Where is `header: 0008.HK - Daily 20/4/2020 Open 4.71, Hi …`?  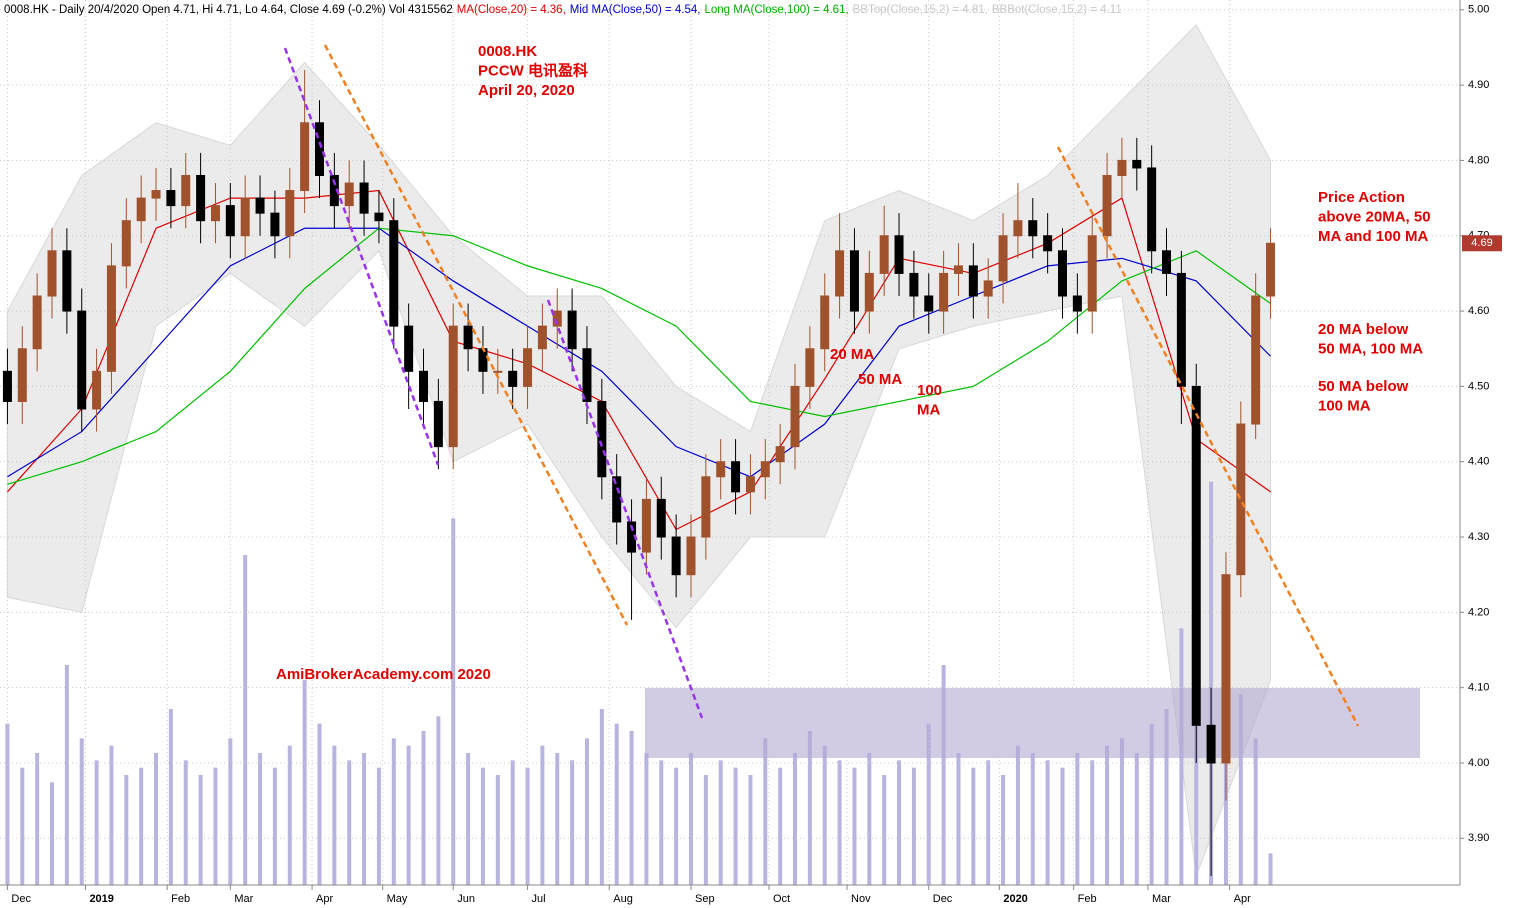 header: 0008.HK - Daily 20/4/2020 Open 4.71, Hi … is located at coordinates (563, 10).